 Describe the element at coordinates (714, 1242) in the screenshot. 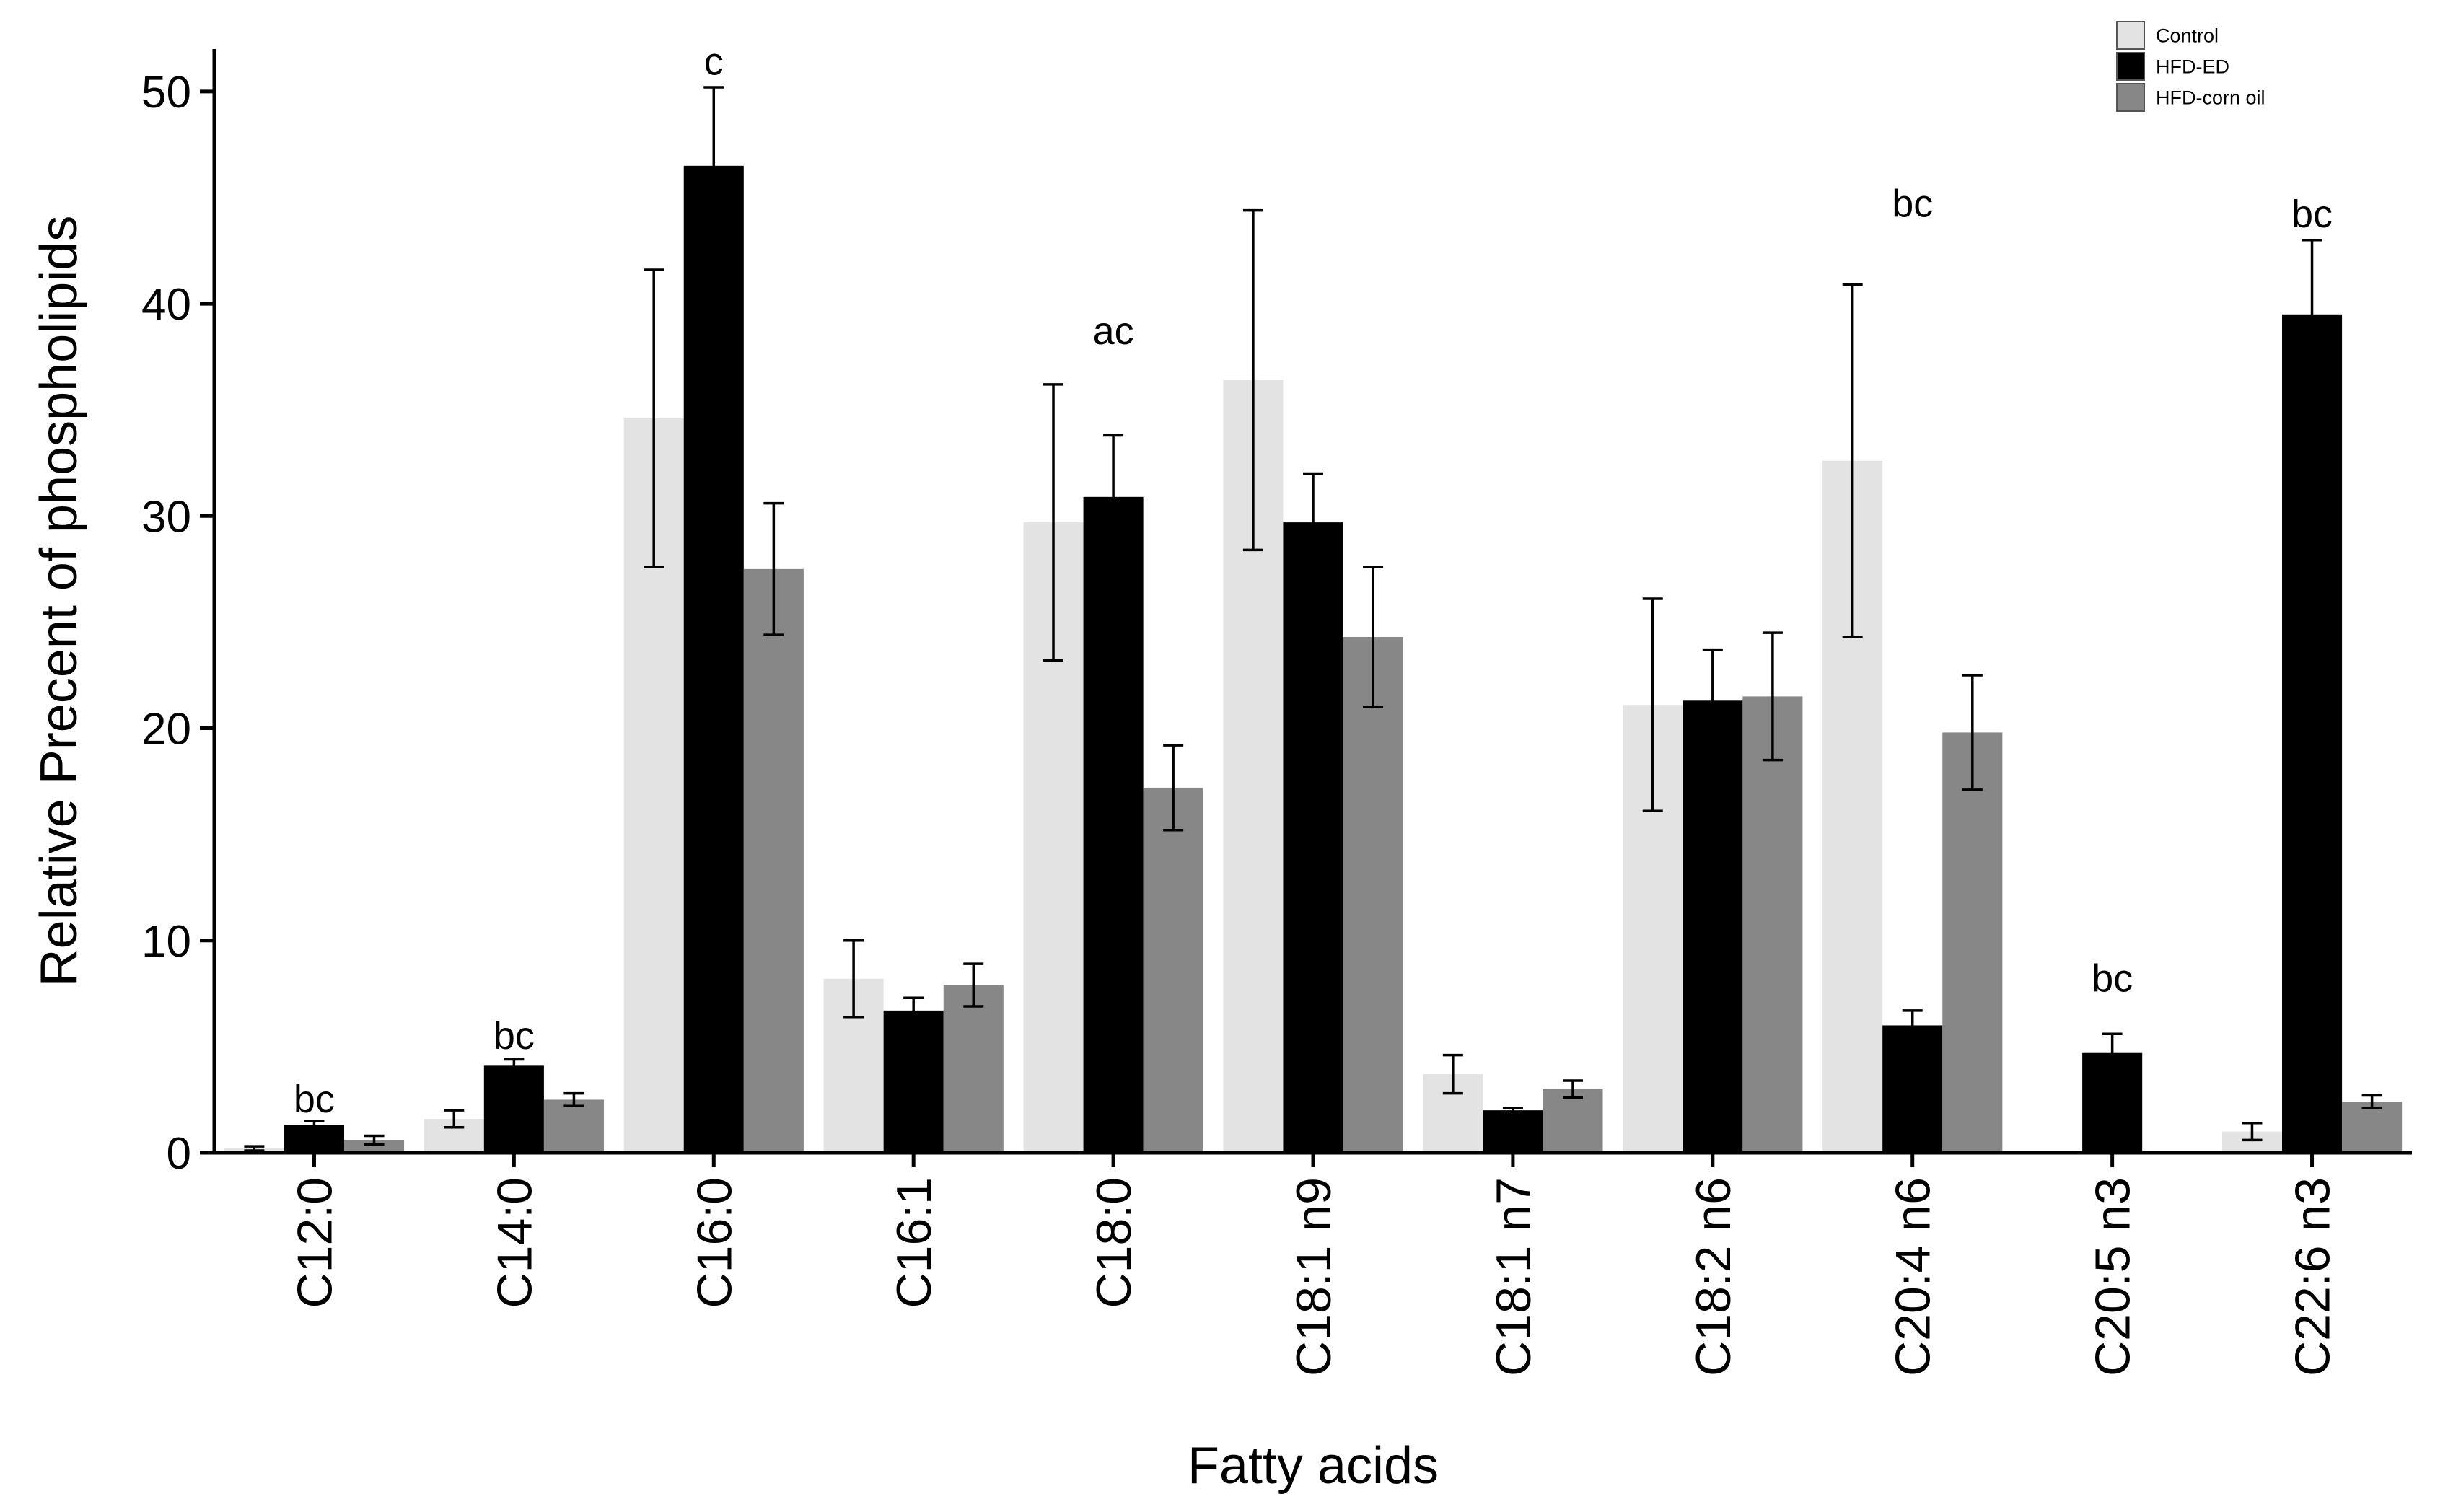

I see `x-category-label: C16:0` at that location.